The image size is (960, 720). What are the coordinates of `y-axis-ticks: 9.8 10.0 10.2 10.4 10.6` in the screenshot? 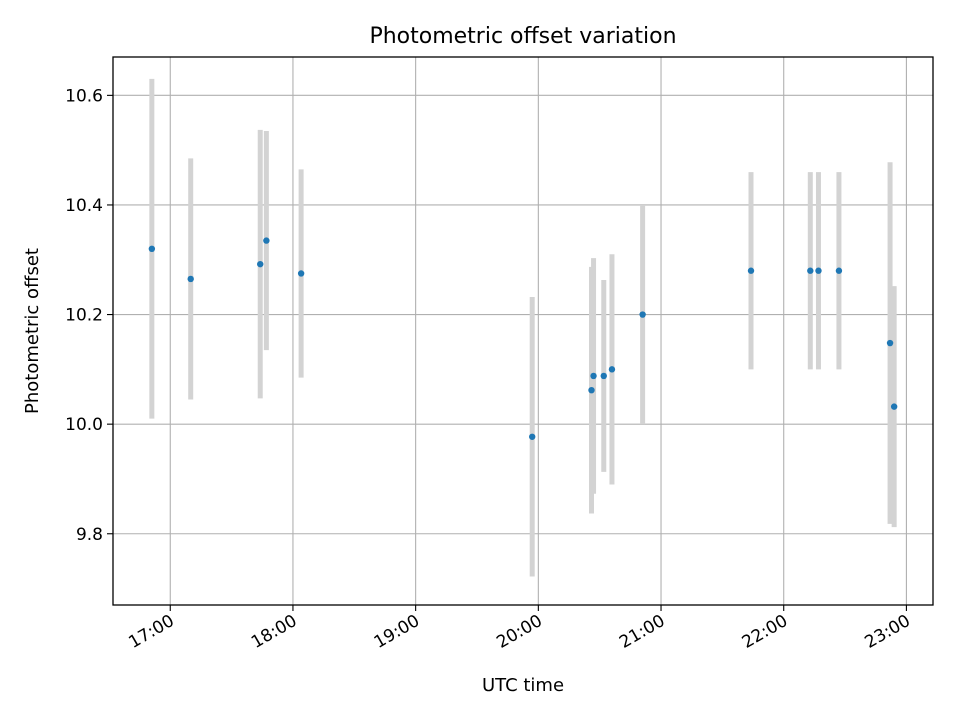 It's located at (89, 315).